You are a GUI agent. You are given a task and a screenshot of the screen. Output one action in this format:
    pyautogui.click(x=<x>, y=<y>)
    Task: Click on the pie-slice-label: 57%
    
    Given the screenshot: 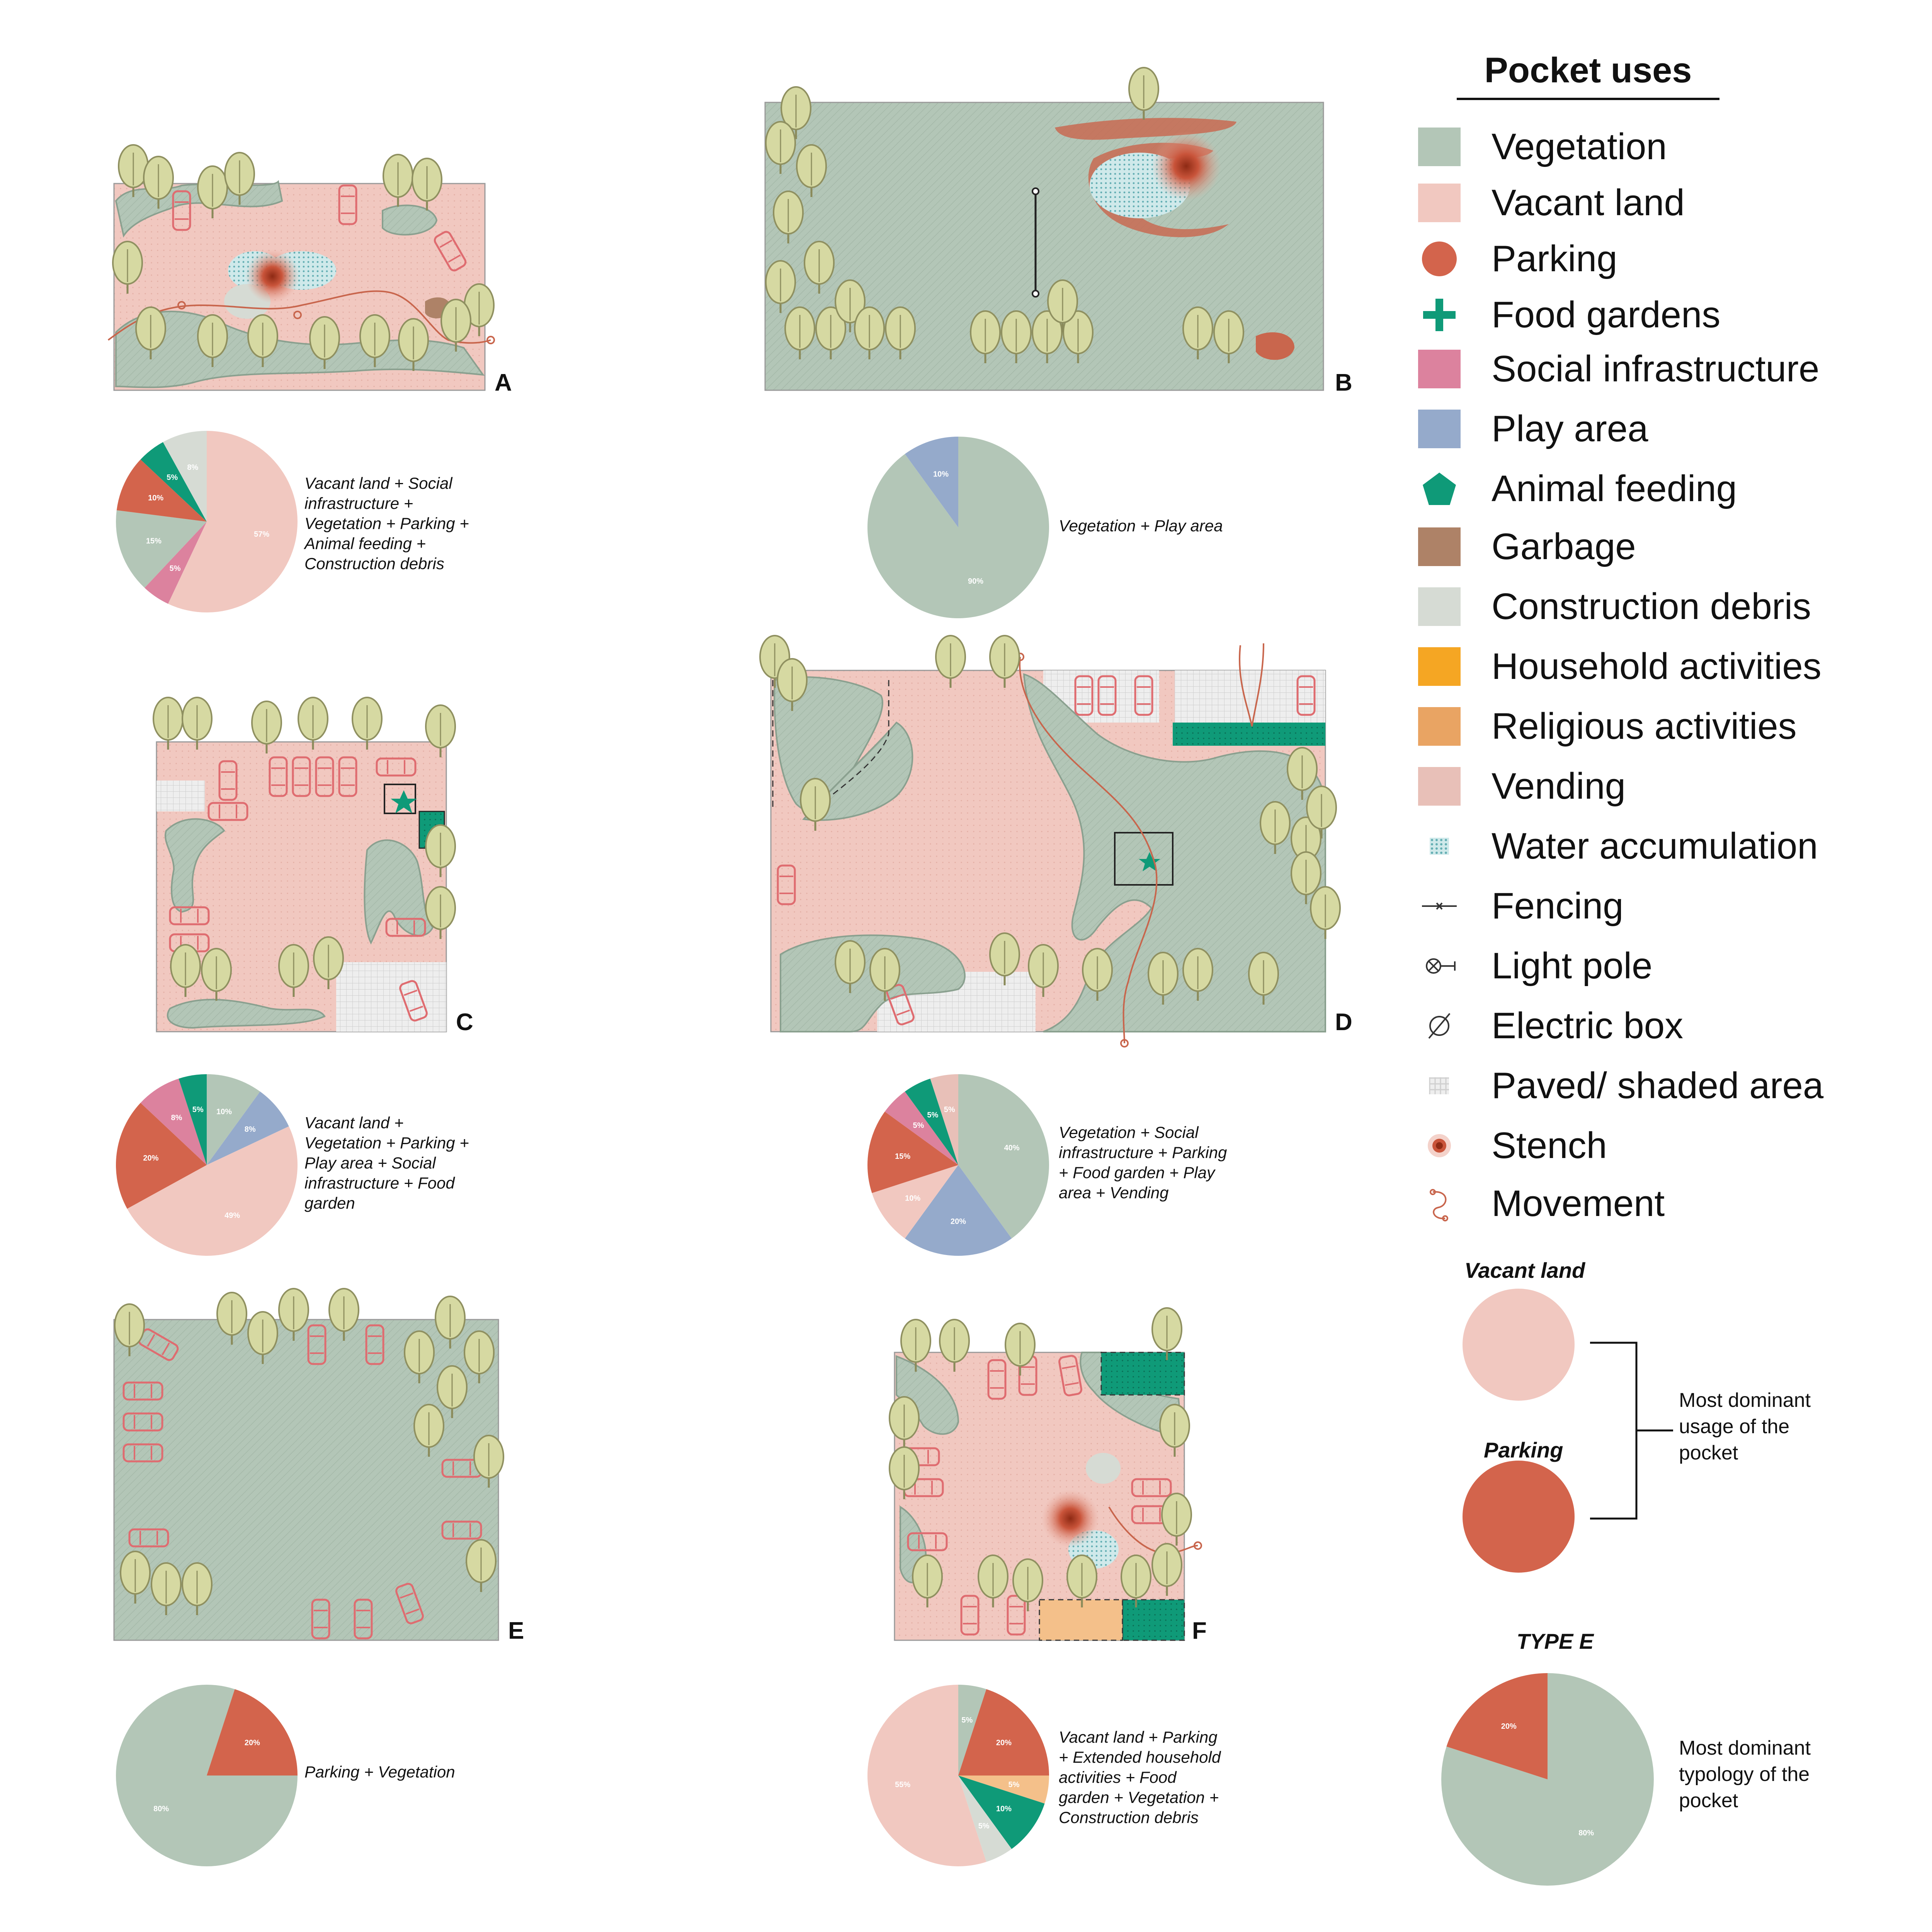 What is the action you would take?
    pyautogui.click(x=261, y=535)
    